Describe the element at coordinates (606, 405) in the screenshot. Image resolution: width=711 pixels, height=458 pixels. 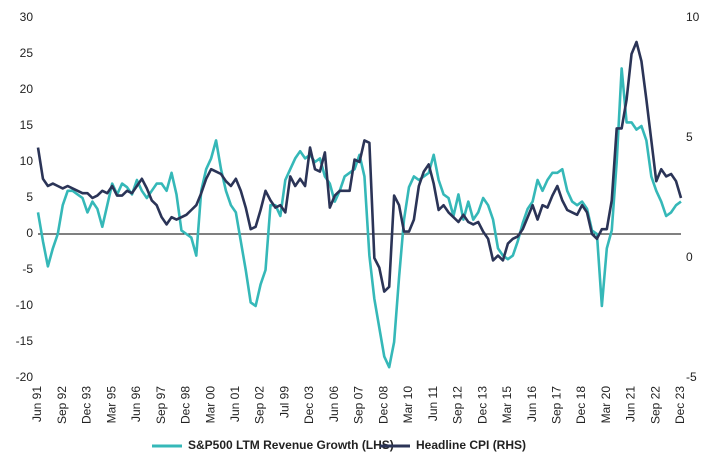
I see `x-tick-label: Mar 20` at that location.